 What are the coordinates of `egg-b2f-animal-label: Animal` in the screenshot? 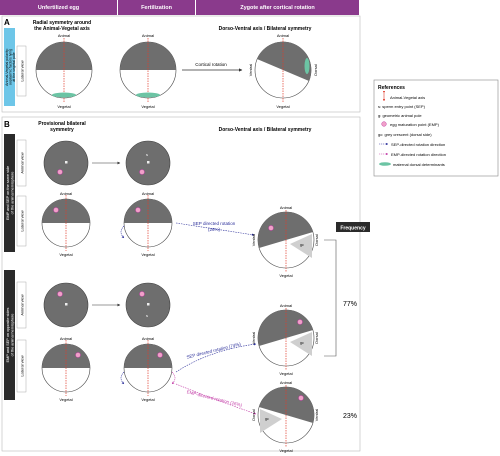 It's located at (148, 338).